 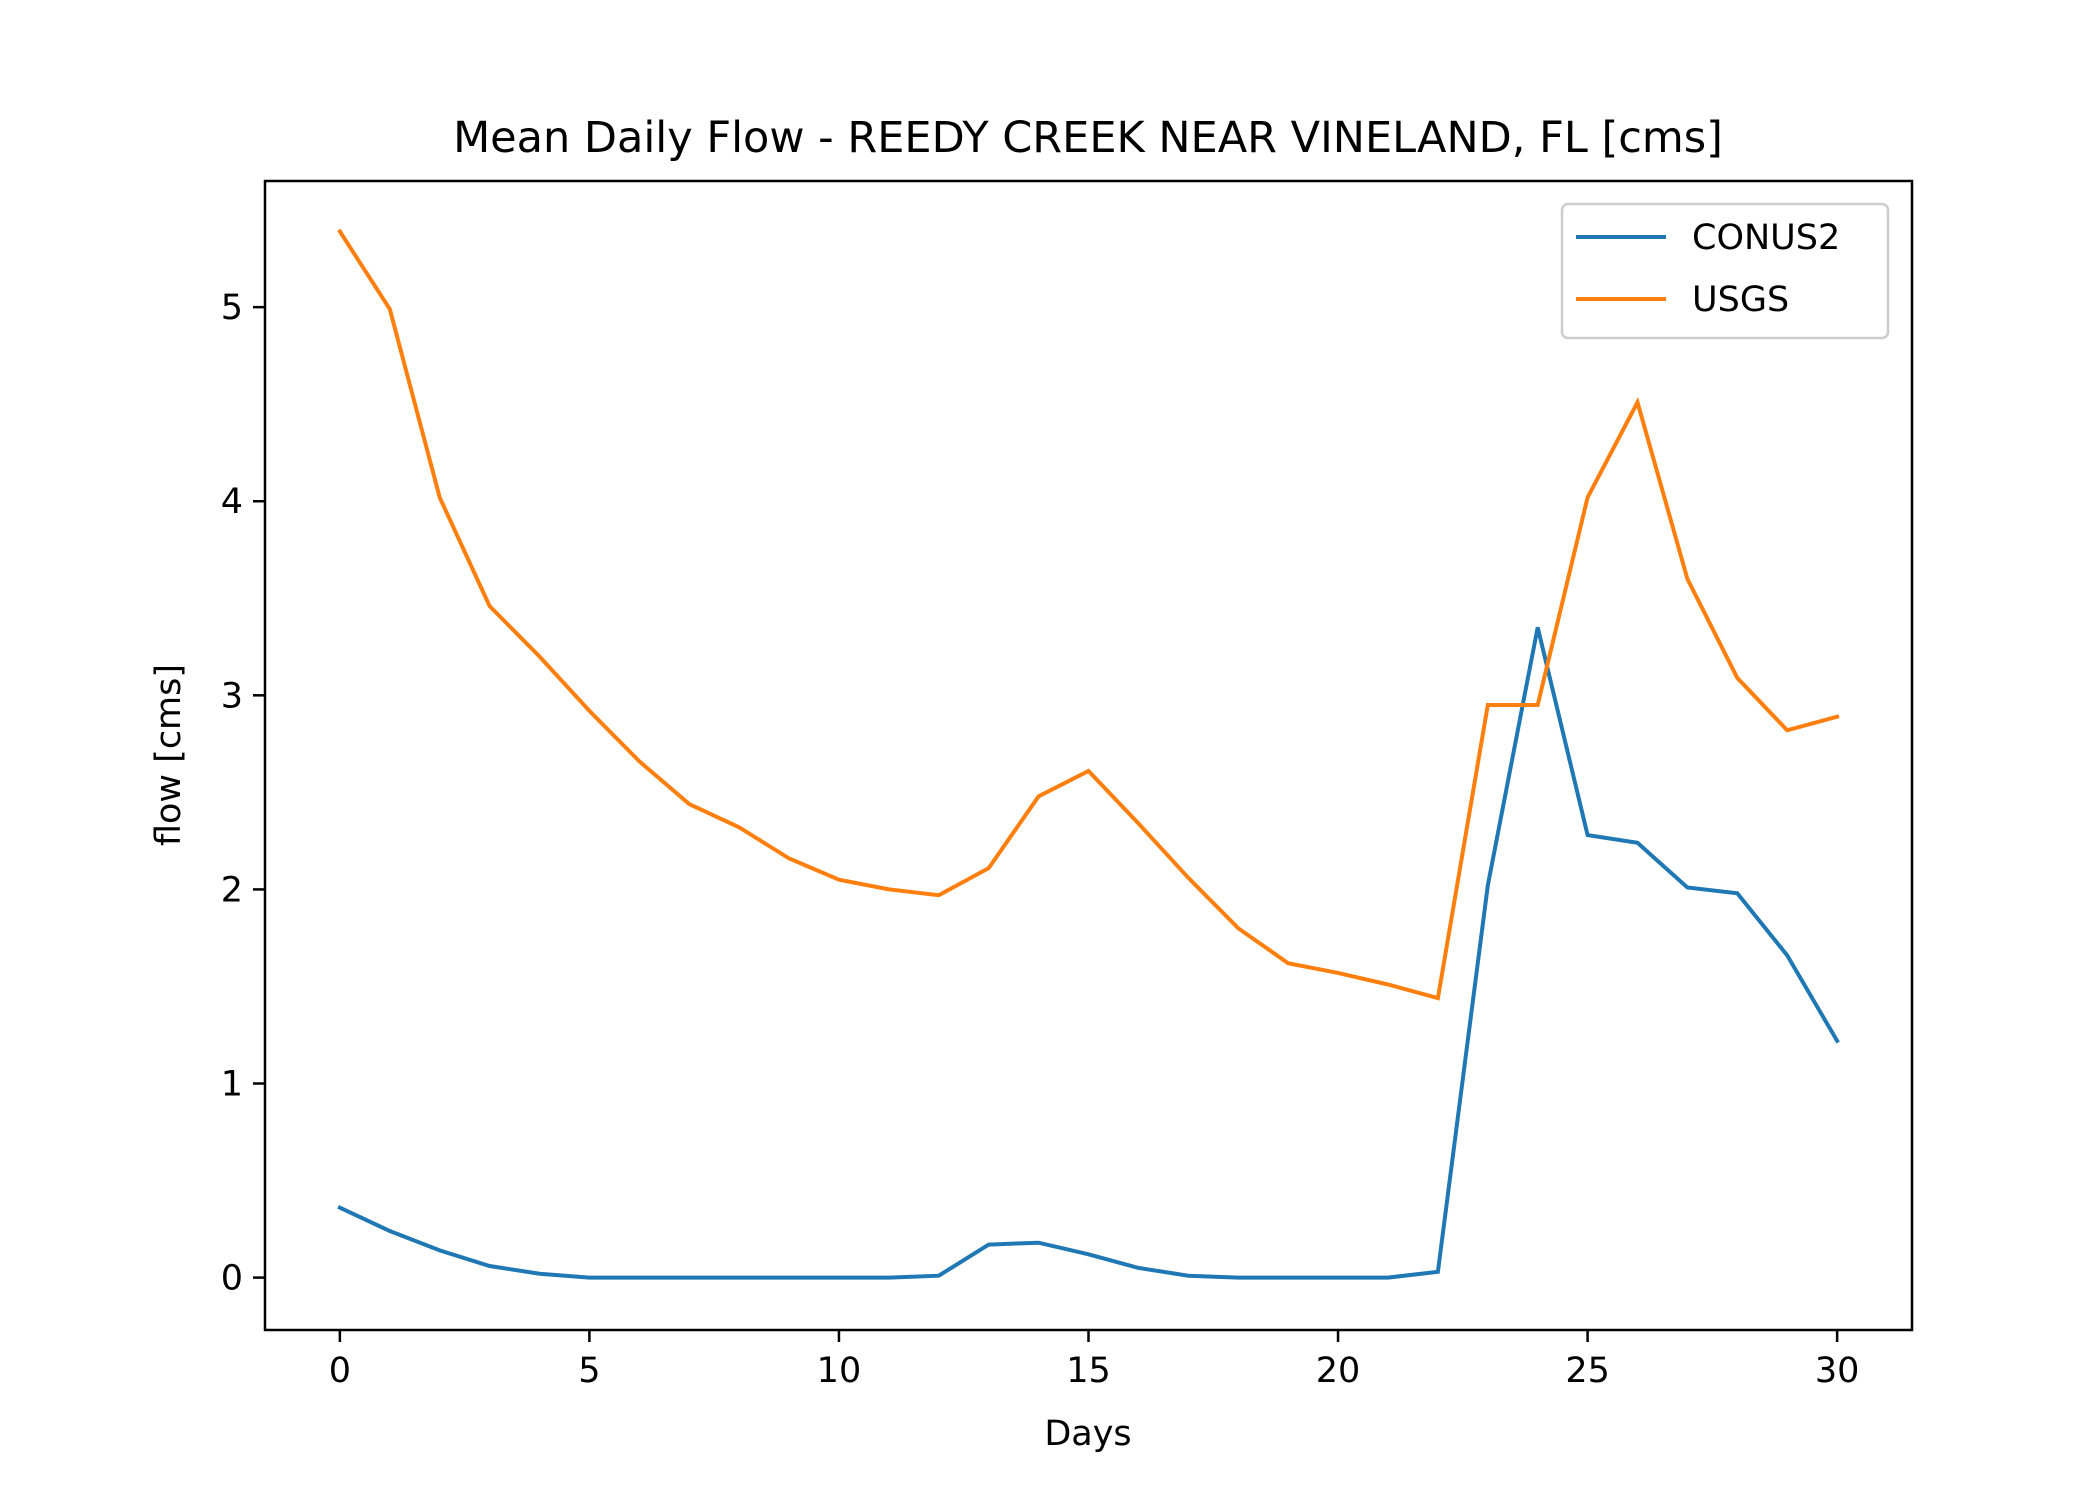 What do you see at coordinates (169, 755) in the screenshot?
I see `y-axis-label: flow [cms]` at bounding box center [169, 755].